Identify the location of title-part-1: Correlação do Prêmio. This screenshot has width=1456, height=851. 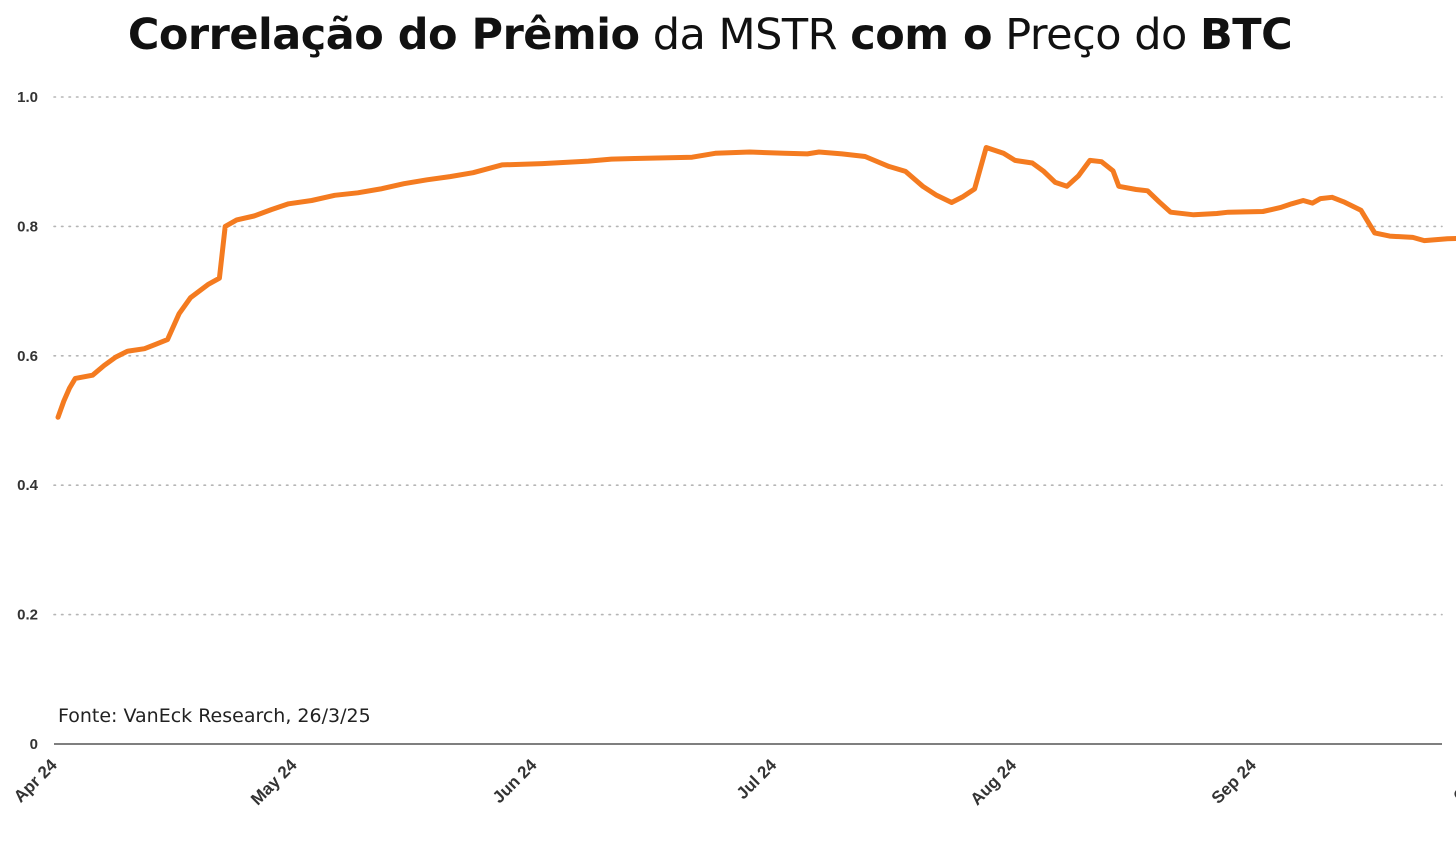
(383, 35).